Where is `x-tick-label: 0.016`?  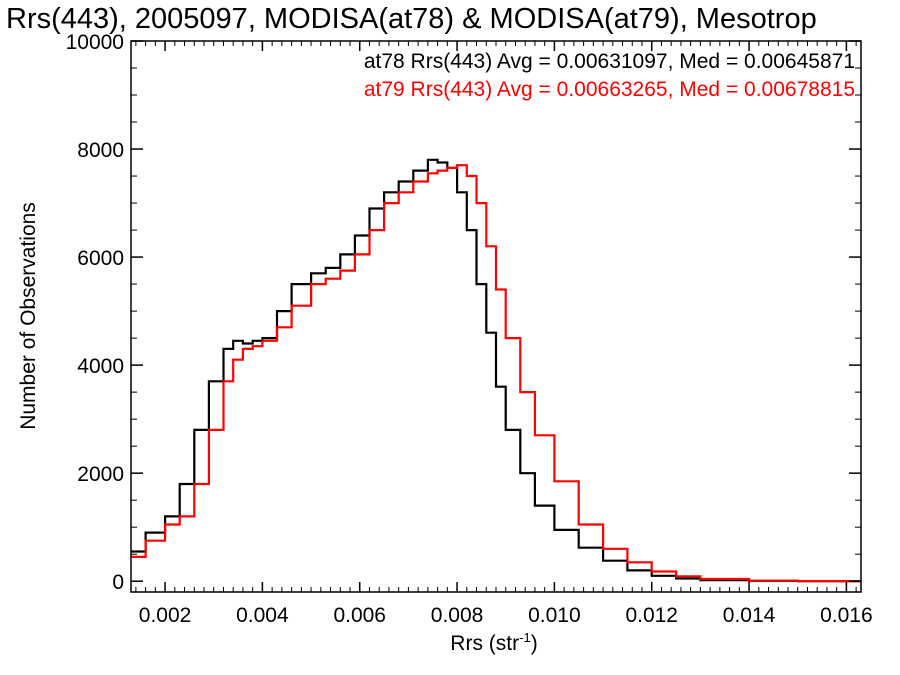
x-tick-label: 0.016 is located at coordinates (846, 615).